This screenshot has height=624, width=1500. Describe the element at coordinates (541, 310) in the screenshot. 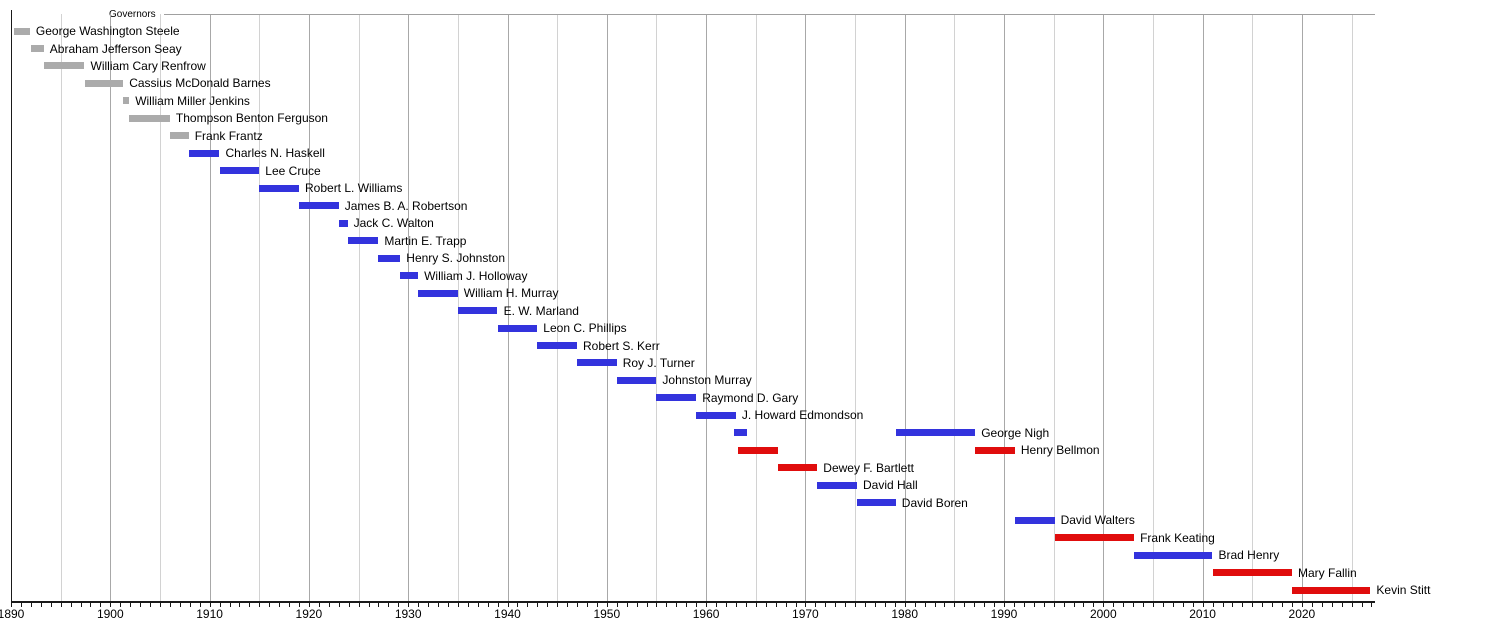

I see `label-e-w-marland: E. W. Marland` at that location.